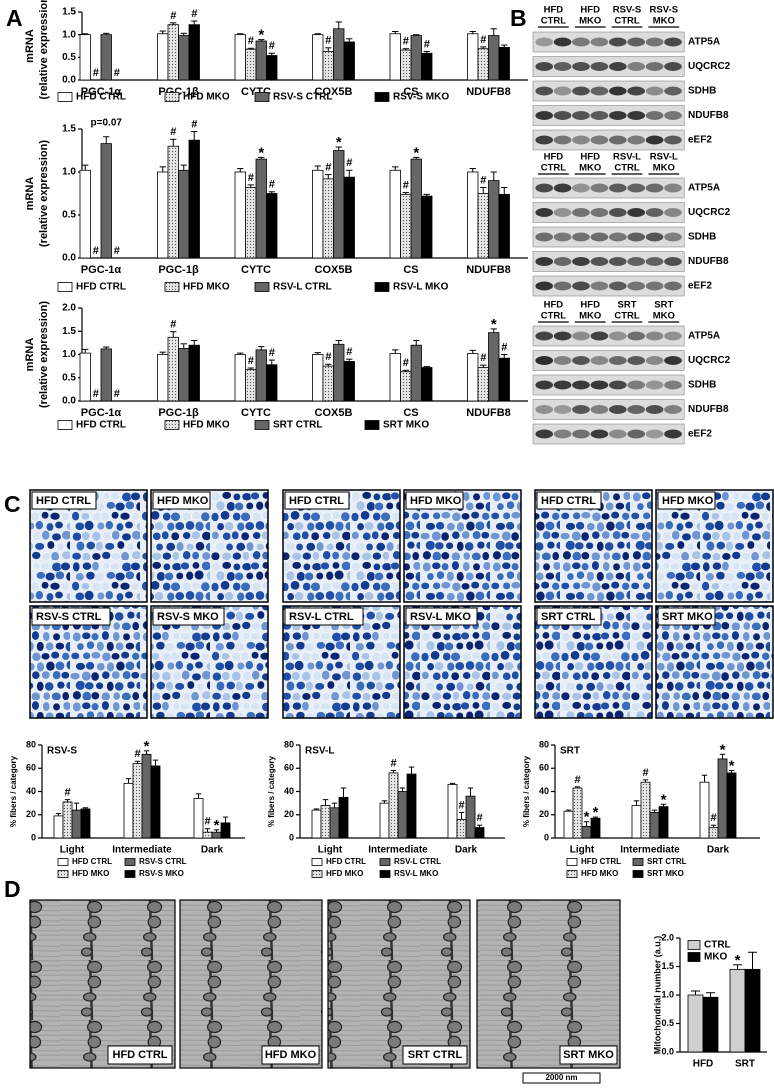 The image size is (774, 1090). I want to click on scale-bar, so click(561, 1078).